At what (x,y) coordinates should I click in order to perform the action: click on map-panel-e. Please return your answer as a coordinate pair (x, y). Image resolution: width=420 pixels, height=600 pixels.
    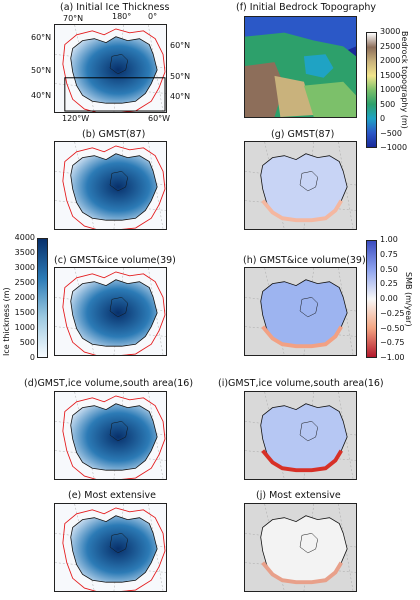
    Looking at the image, I should click on (110, 547).